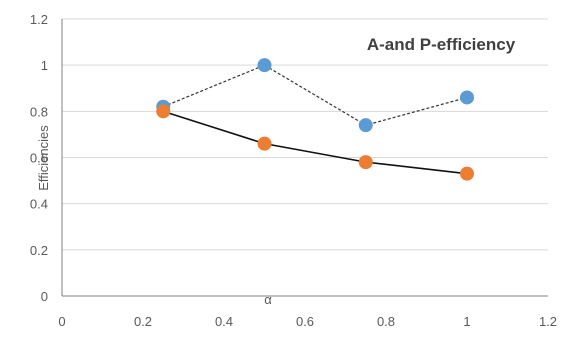 Image resolution: width=571 pixels, height=338 pixels. What do you see at coordinates (386, 321) in the screenshot?
I see `x-tick-label: 0.8` at bounding box center [386, 321].